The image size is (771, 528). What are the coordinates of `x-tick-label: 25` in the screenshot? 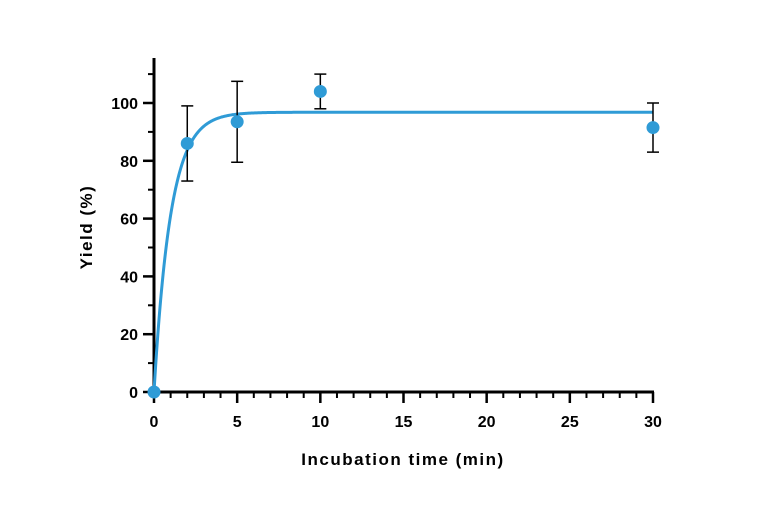 It's located at (570, 422).